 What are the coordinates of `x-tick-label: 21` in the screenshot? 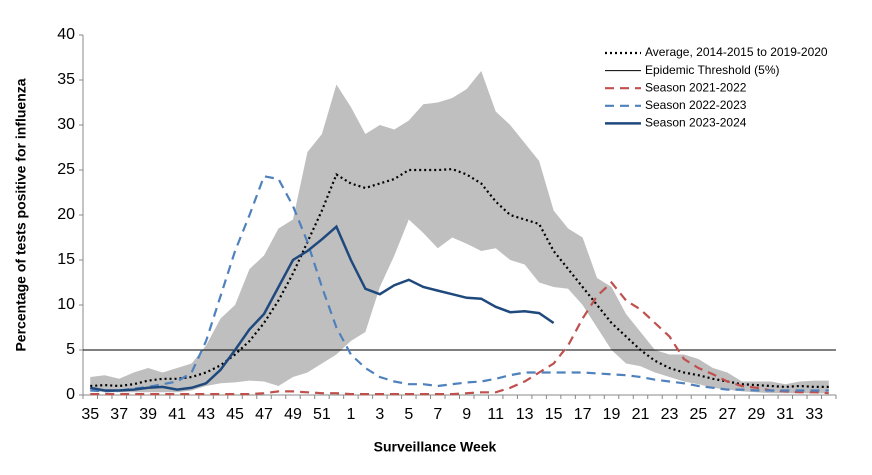 It's located at (641, 414).